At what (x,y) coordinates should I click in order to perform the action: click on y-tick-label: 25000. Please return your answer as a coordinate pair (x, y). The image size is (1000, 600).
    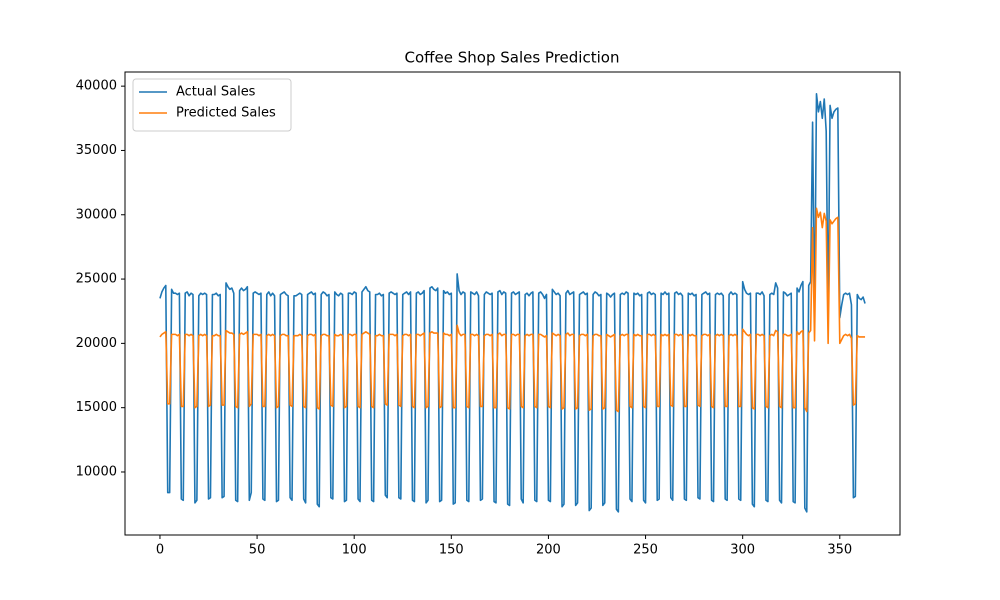
    Looking at the image, I should click on (96, 279).